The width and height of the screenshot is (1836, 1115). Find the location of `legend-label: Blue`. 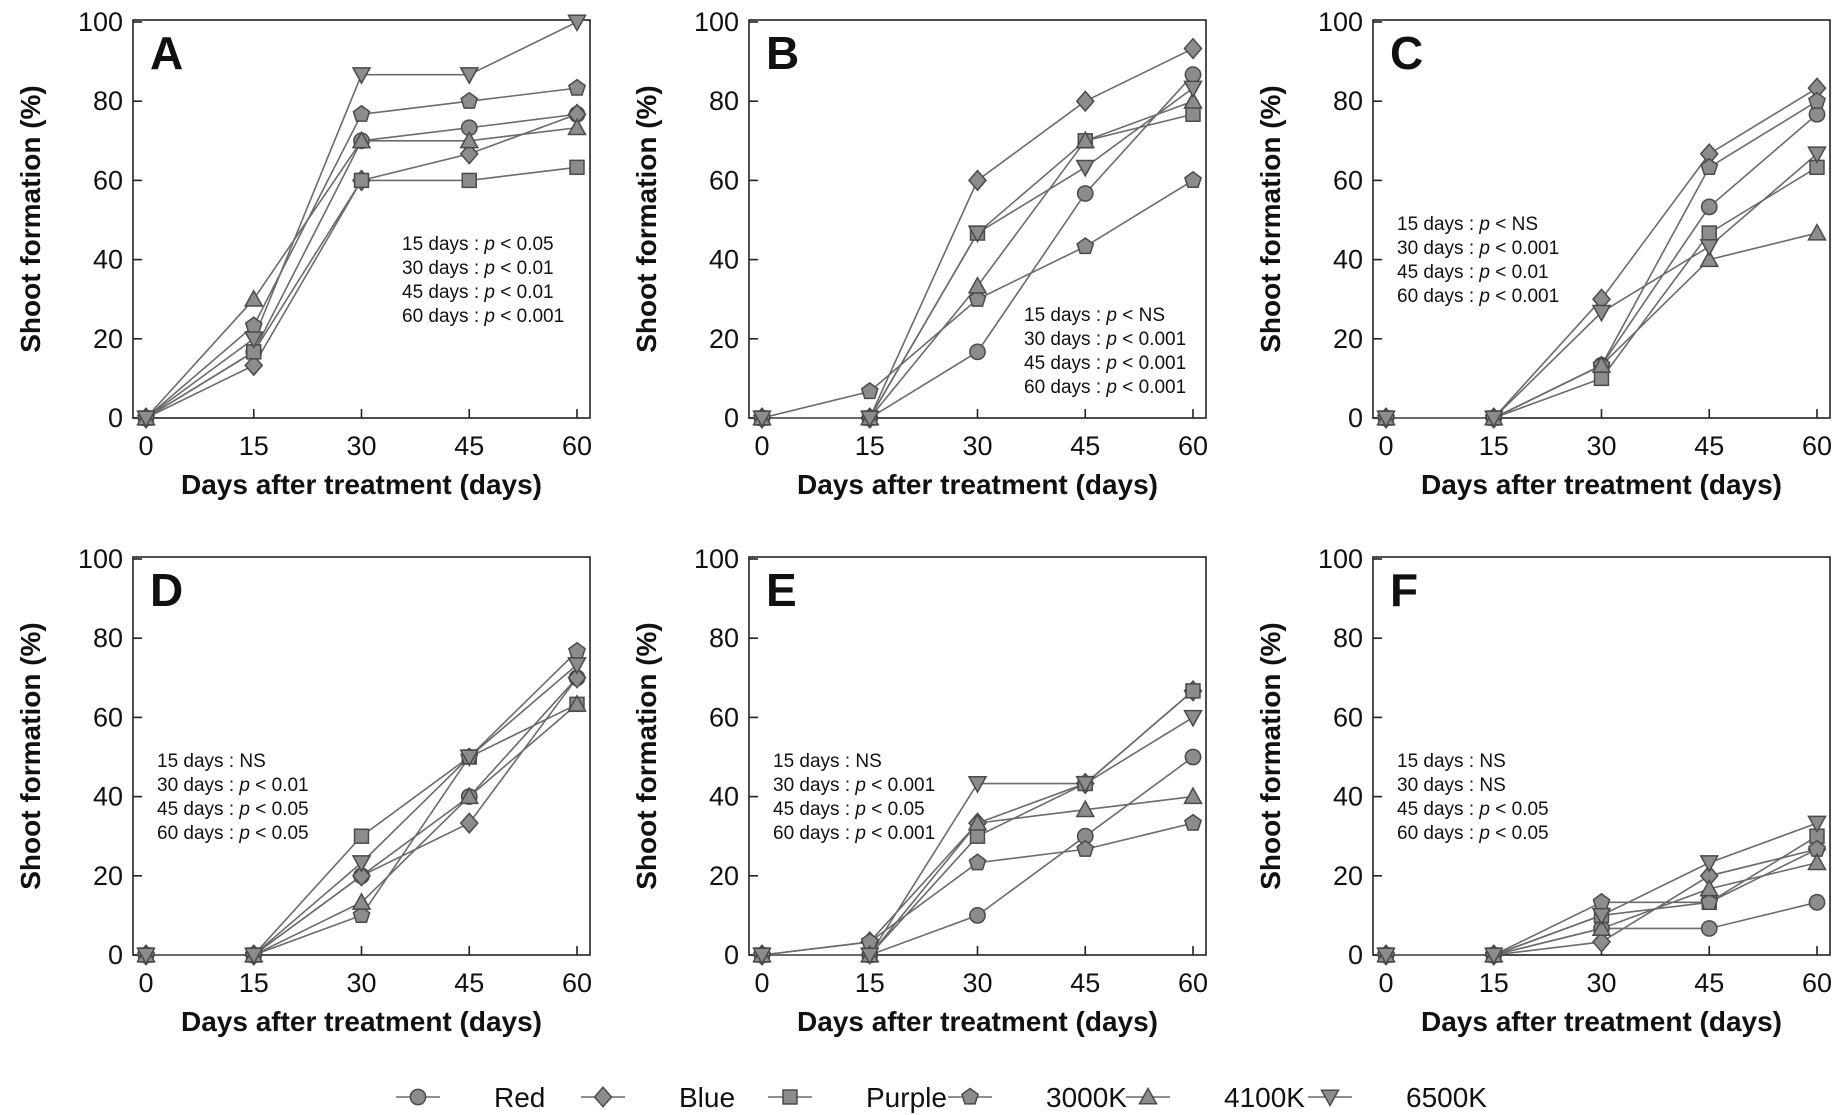

legend-label: Blue is located at coordinates (707, 1097).